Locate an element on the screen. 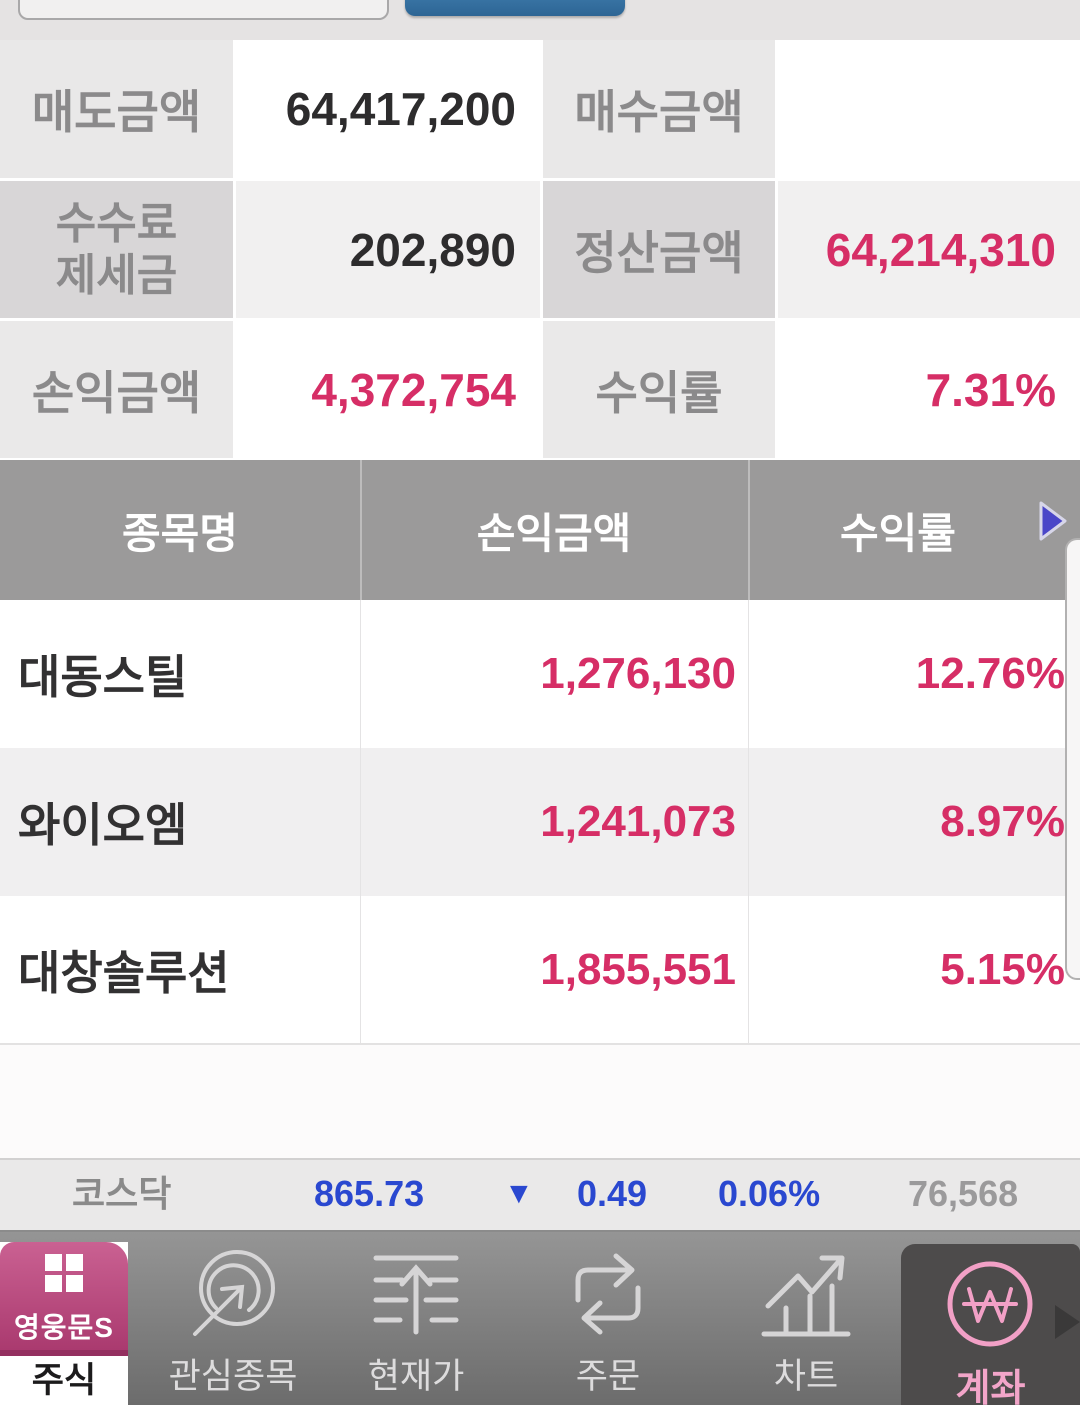 This screenshot has width=1080, height=1405. stock-pl: 1,276,130 is located at coordinates (638, 673).